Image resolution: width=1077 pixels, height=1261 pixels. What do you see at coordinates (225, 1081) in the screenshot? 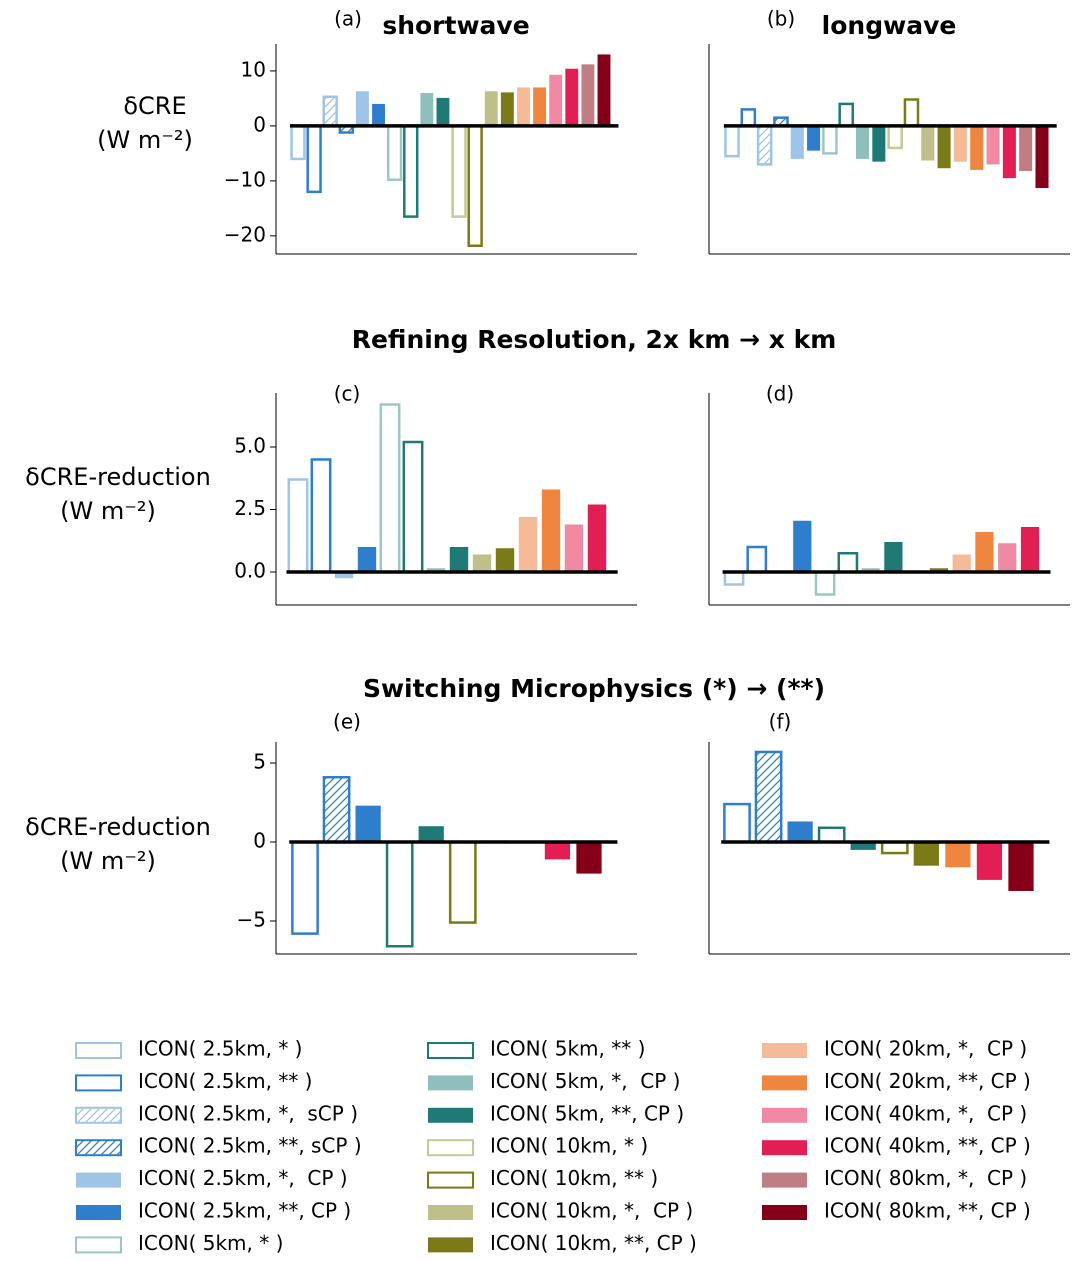
I see `legend-label: ICON( 2.5km, ** )` at bounding box center [225, 1081].